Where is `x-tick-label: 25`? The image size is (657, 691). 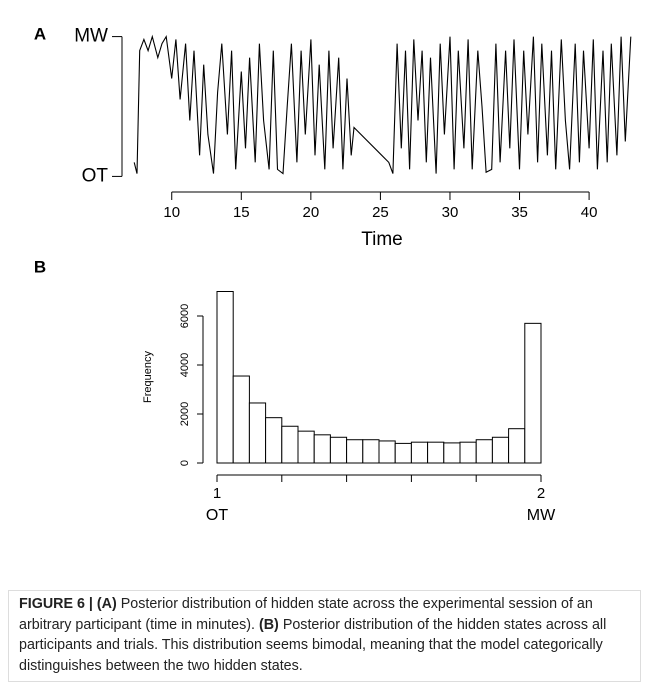
x-tick-label: 25 is located at coordinates (380, 212).